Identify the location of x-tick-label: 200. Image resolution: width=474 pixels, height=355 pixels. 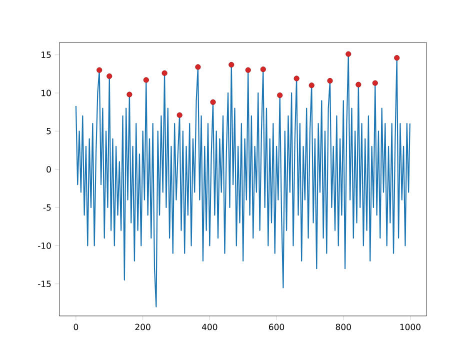
(142, 327).